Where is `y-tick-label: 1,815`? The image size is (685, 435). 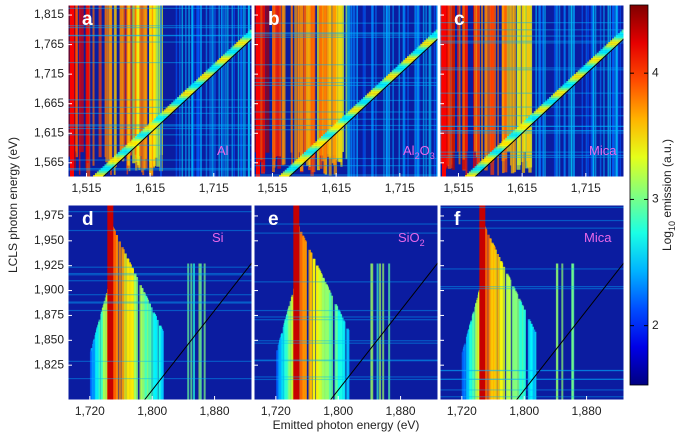
y-tick-label: 1,815 is located at coordinates (49, 14).